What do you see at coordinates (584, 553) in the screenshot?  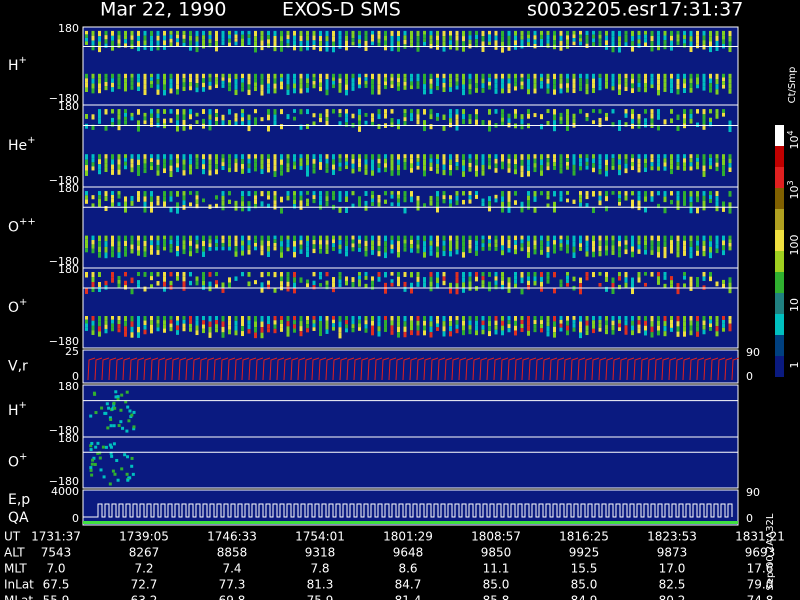 I see `table-cell: 9925` at bounding box center [584, 553].